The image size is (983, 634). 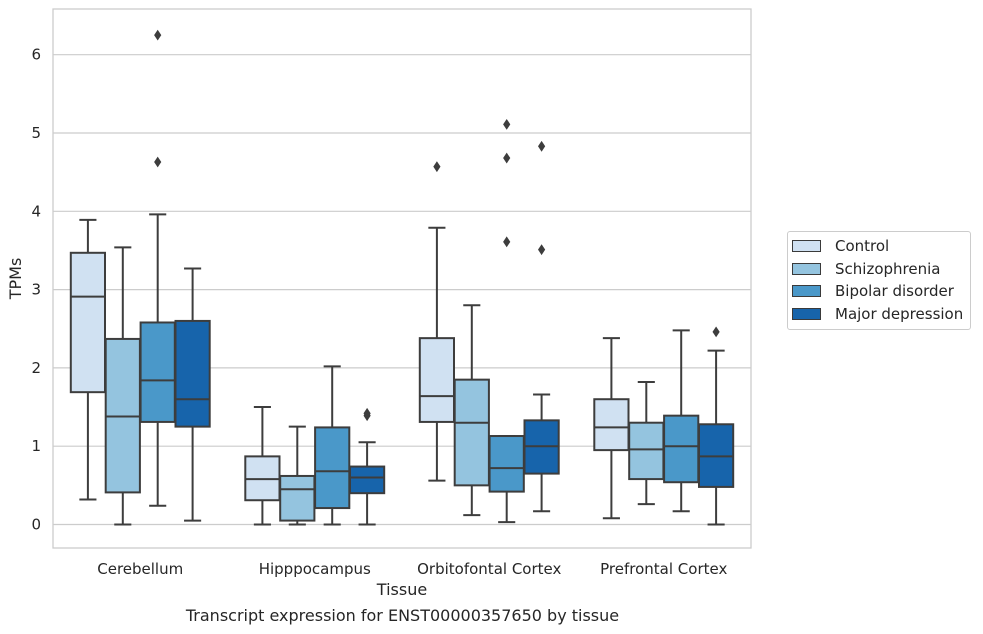 What do you see at coordinates (36, 133) in the screenshot?
I see `y-tick-label-5: 5` at bounding box center [36, 133].